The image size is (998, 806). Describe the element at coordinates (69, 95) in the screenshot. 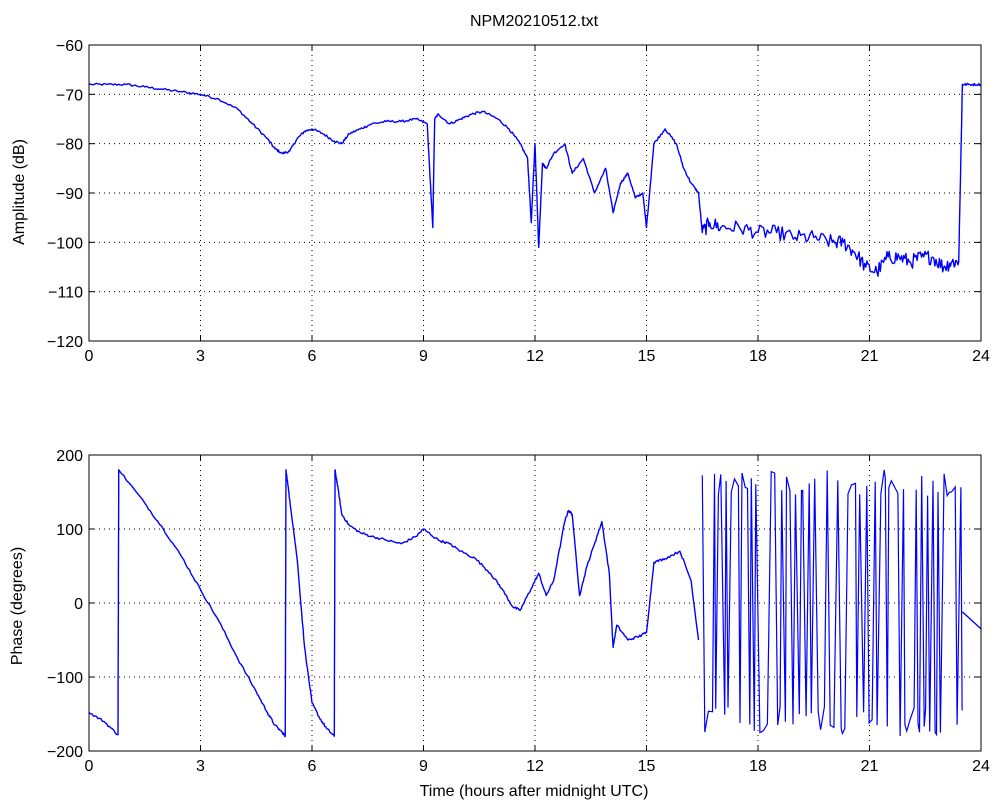

I see `amplitude-y-tick: −70` at that location.